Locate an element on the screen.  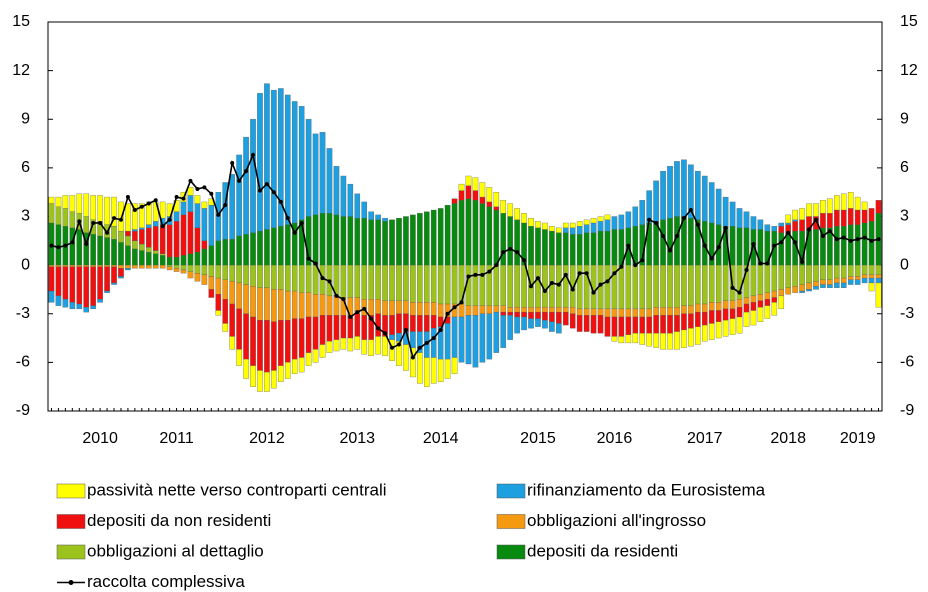
y2-tick-label: 9 is located at coordinates (904, 118).